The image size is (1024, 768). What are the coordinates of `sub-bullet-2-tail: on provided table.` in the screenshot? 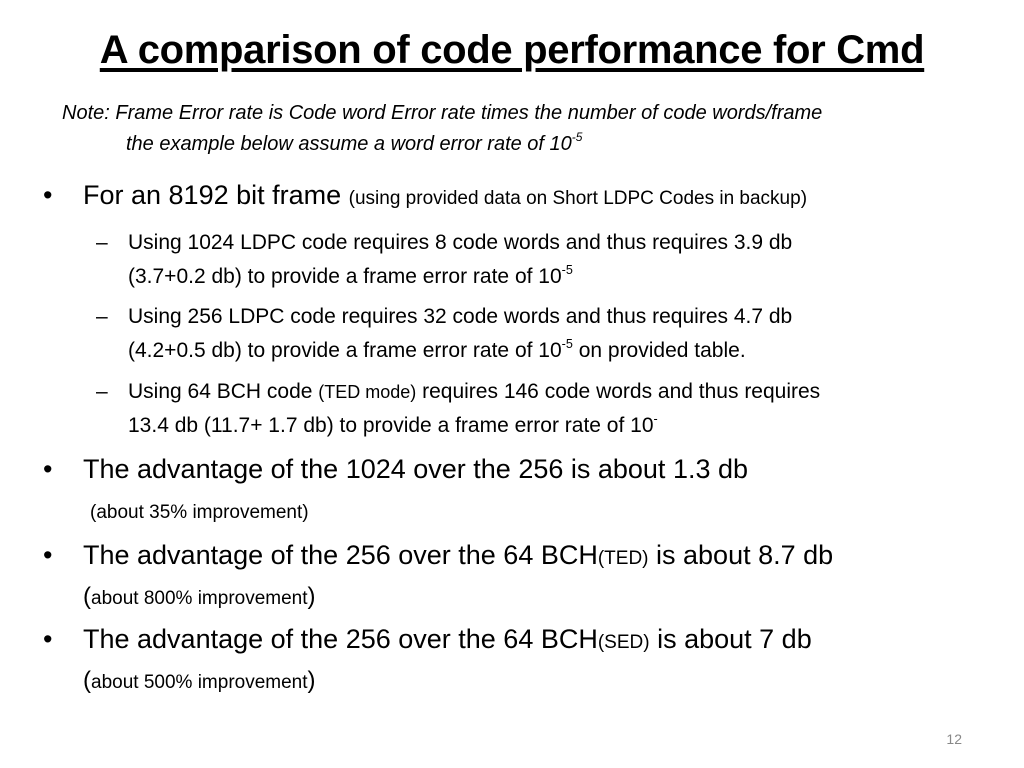 It's located at (659, 350).